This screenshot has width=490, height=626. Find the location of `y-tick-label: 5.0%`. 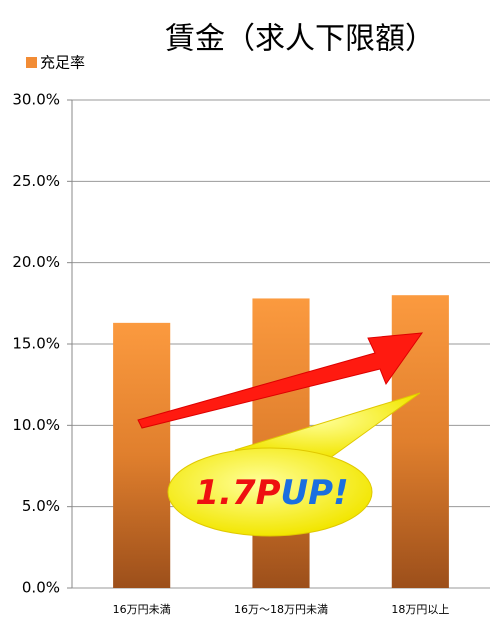

y-tick-label: 5.0% is located at coordinates (41, 506).